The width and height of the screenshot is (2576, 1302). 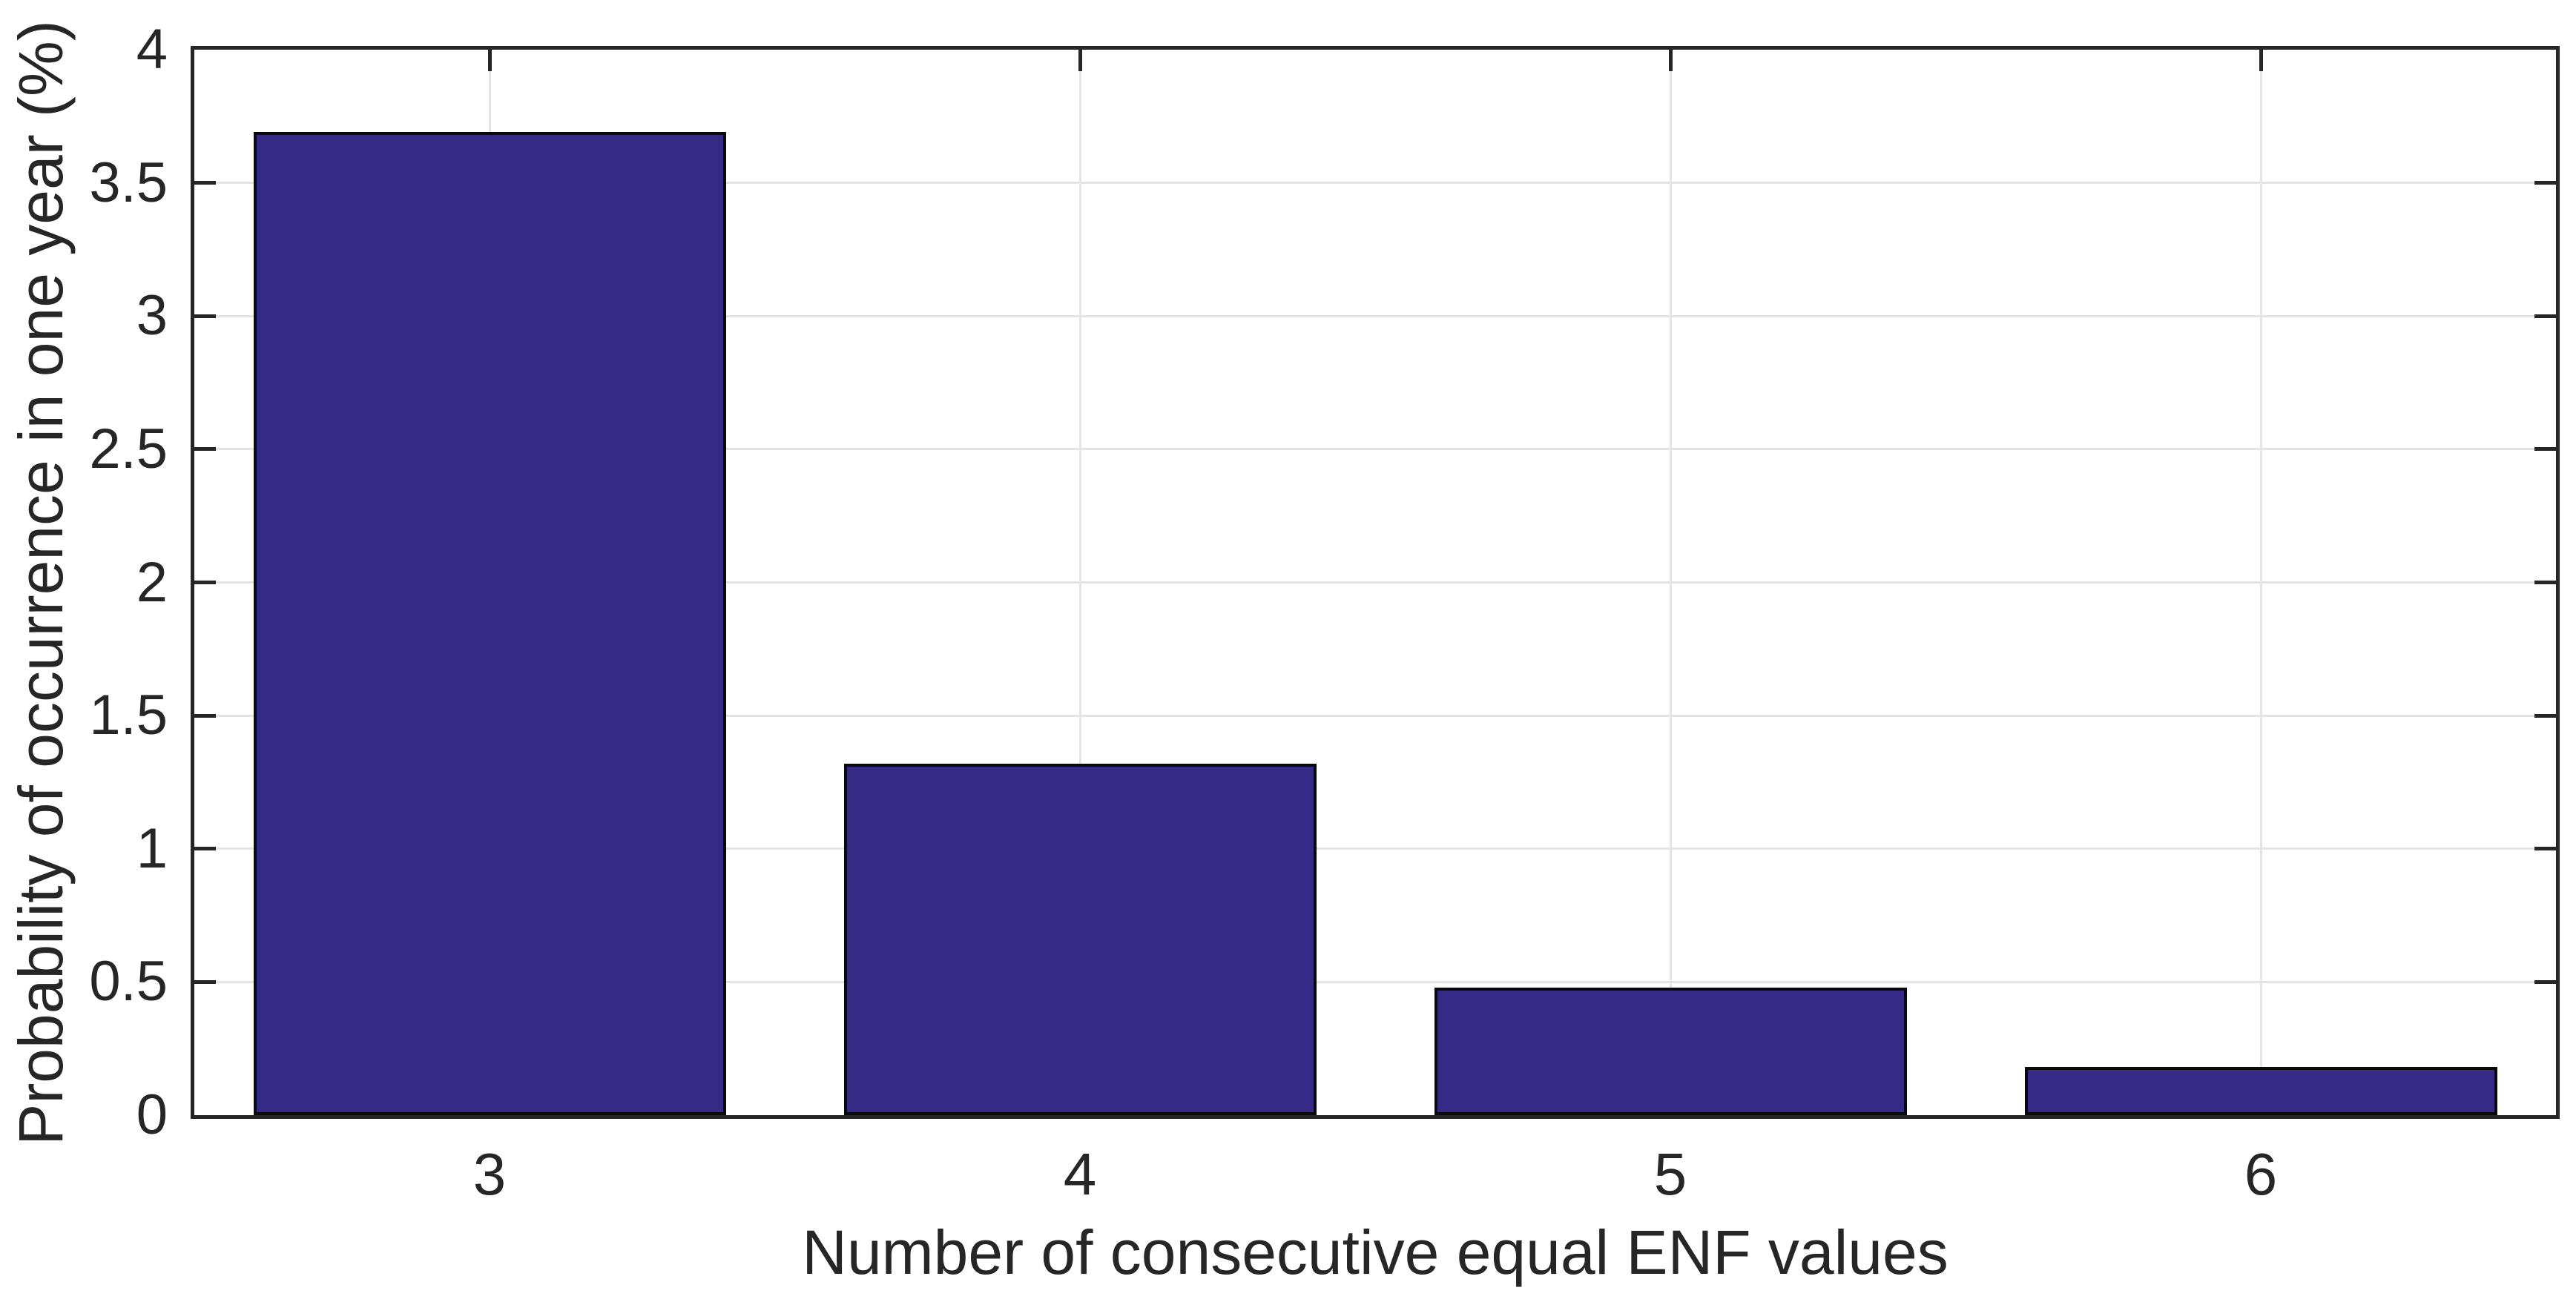 I want to click on x-tick-label: 5, so click(x=1670, y=1174).